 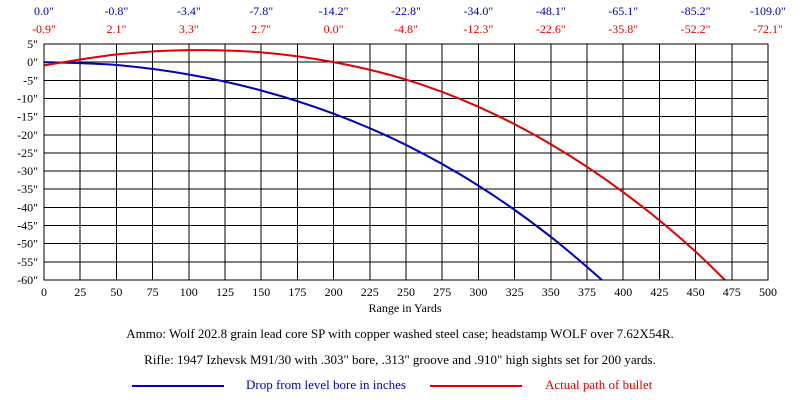 What do you see at coordinates (476, 386) in the screenshot?
I see `legend-path-swatch` at bounding box center [476, 386].